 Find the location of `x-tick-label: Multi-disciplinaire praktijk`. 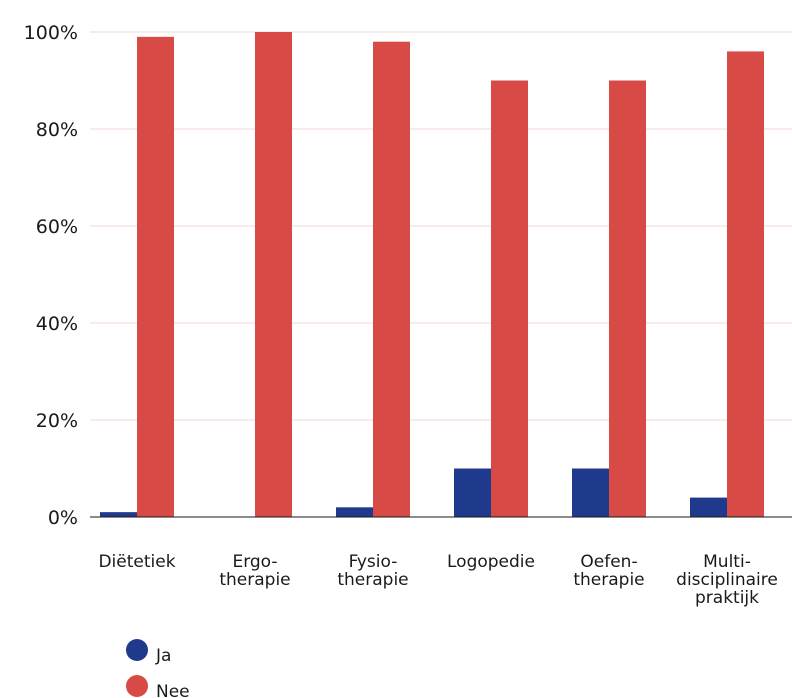

x-tick-label: Multi-disciplinaire praktijk is located at coordinates (727, 580).